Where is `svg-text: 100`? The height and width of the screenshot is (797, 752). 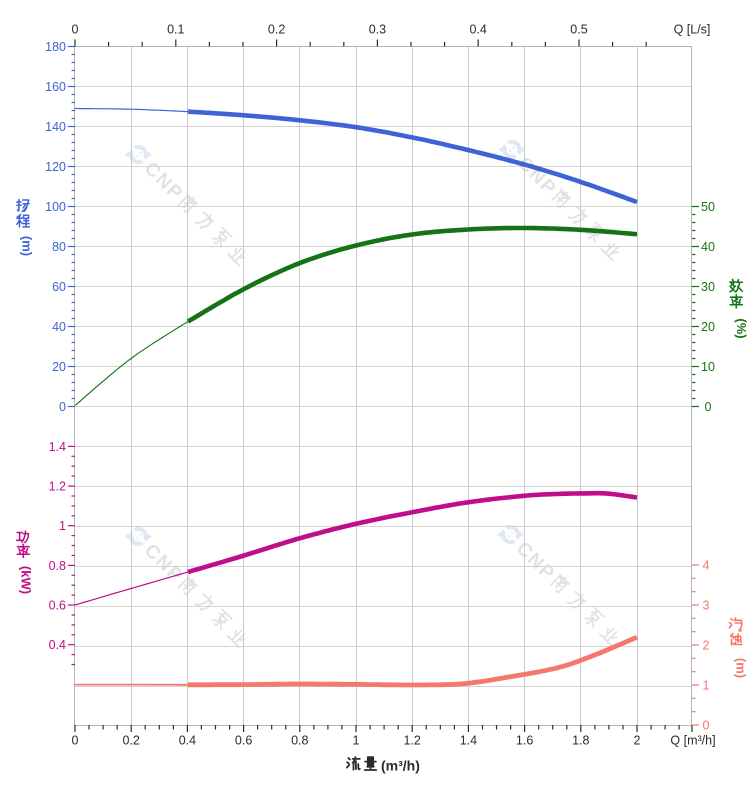 svg-text: 100 is located at coordinates (55, 207).